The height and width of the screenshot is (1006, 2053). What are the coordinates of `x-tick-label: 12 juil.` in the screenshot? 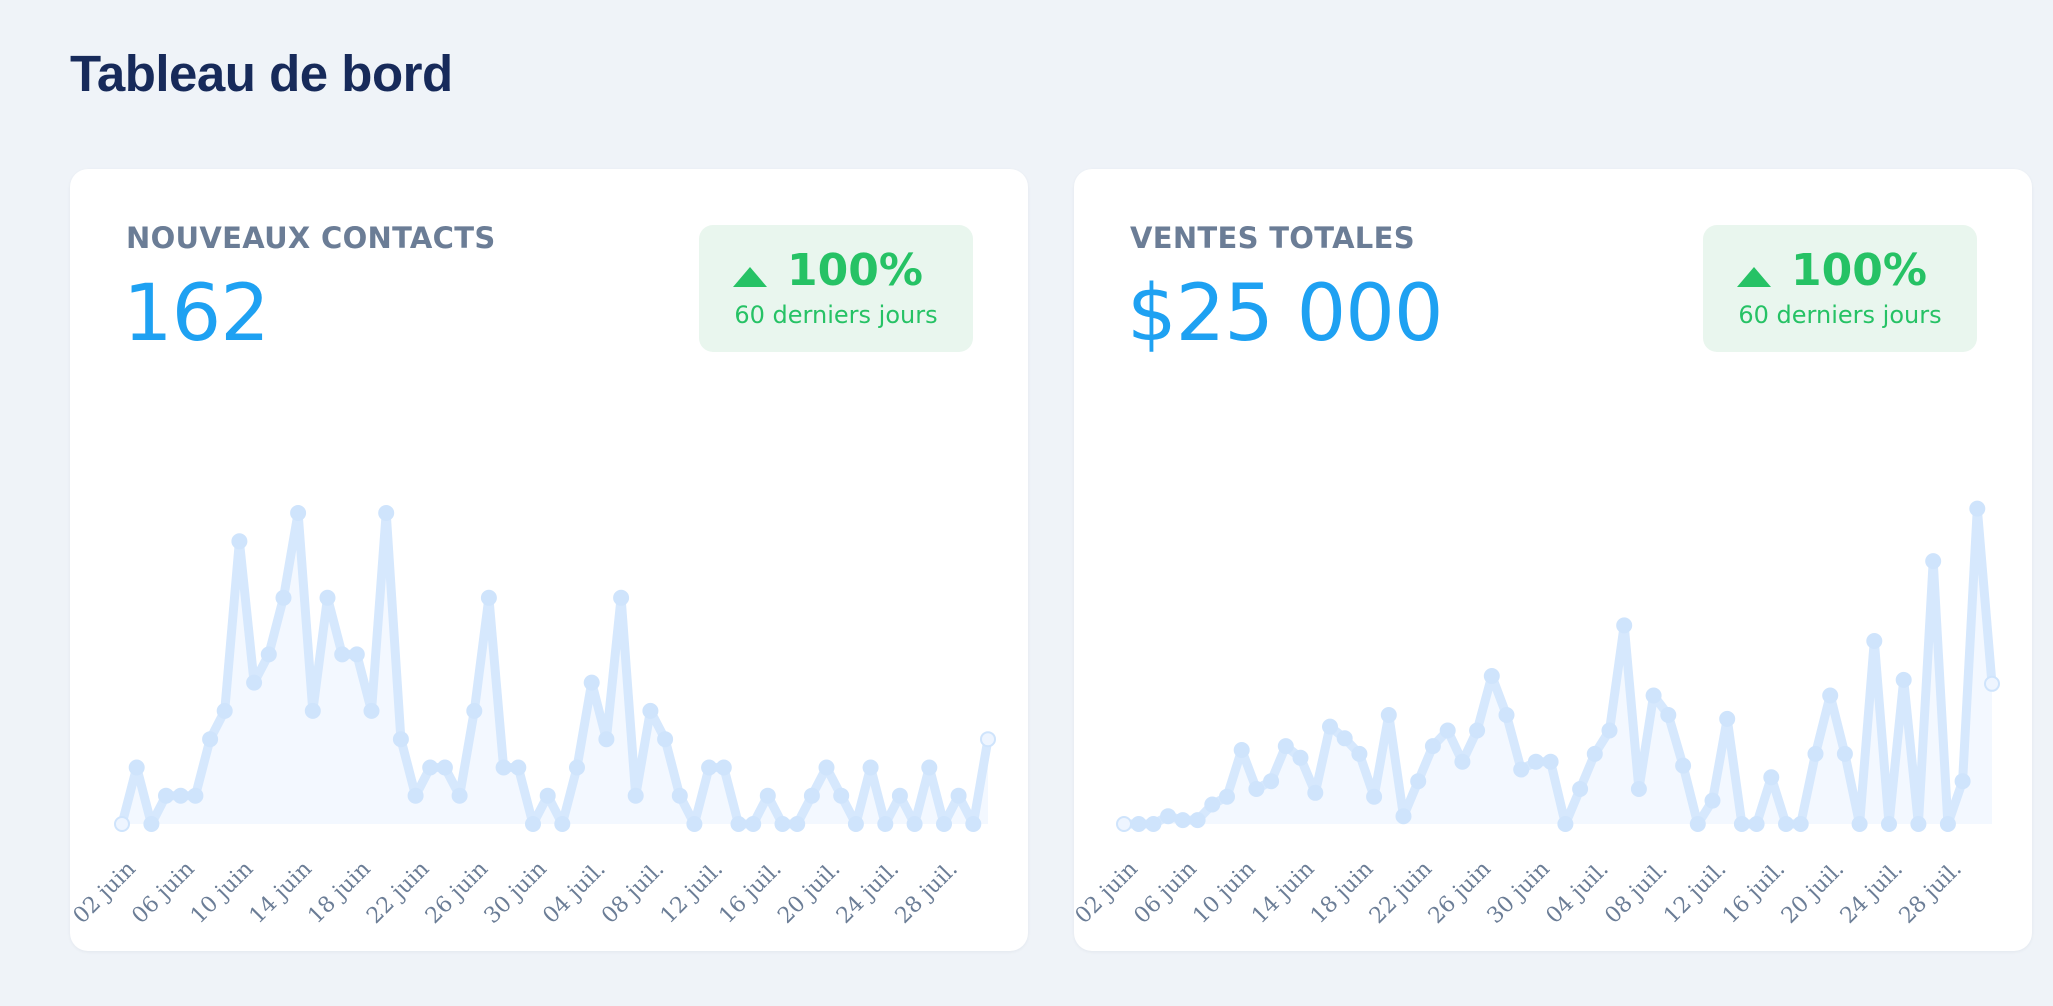 It's located at (1695, 893).